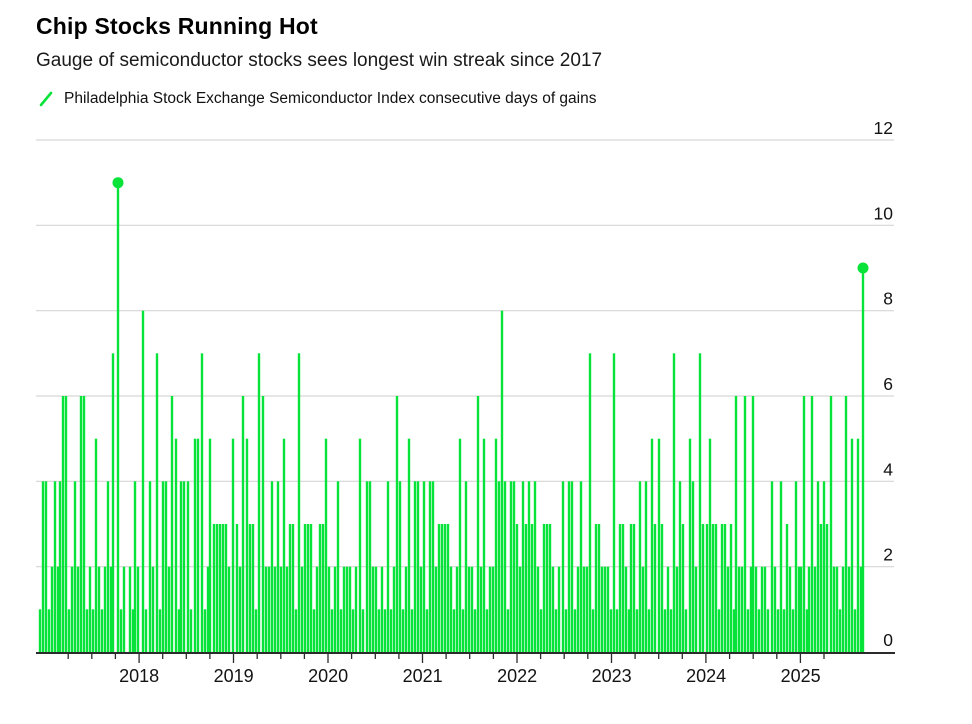 This screenshot has height=724, width=972. What do you see at coordinates (888, 384) in the screenshot?
I see `svg-text: 6` at bounding box center [888, 384].